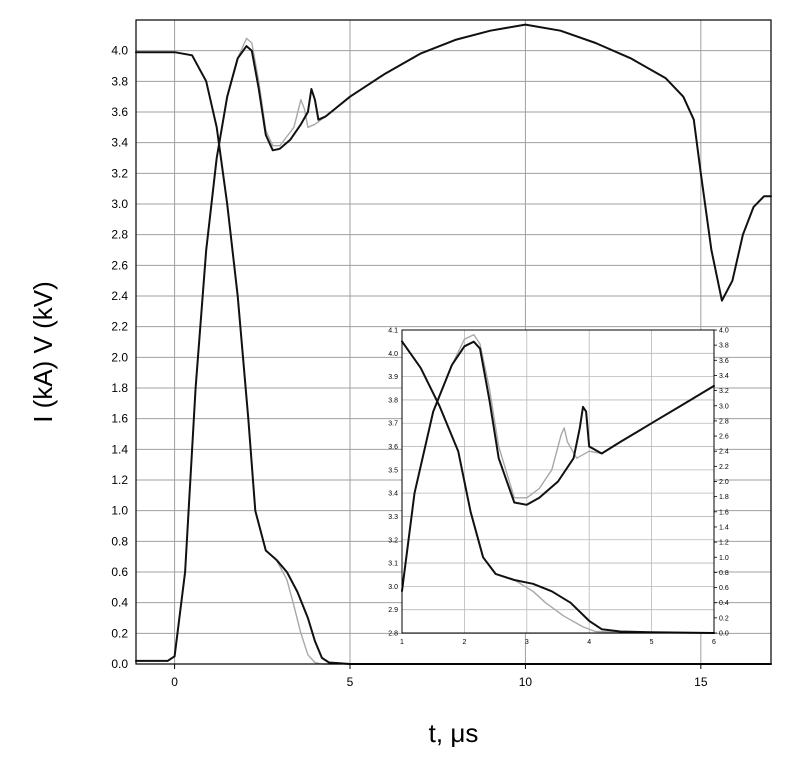 The image size is (800, 757). Describe the element at coordinates (393, 470) in the screenshot. I see `inset-y-tick-label: 3.5` at that location.